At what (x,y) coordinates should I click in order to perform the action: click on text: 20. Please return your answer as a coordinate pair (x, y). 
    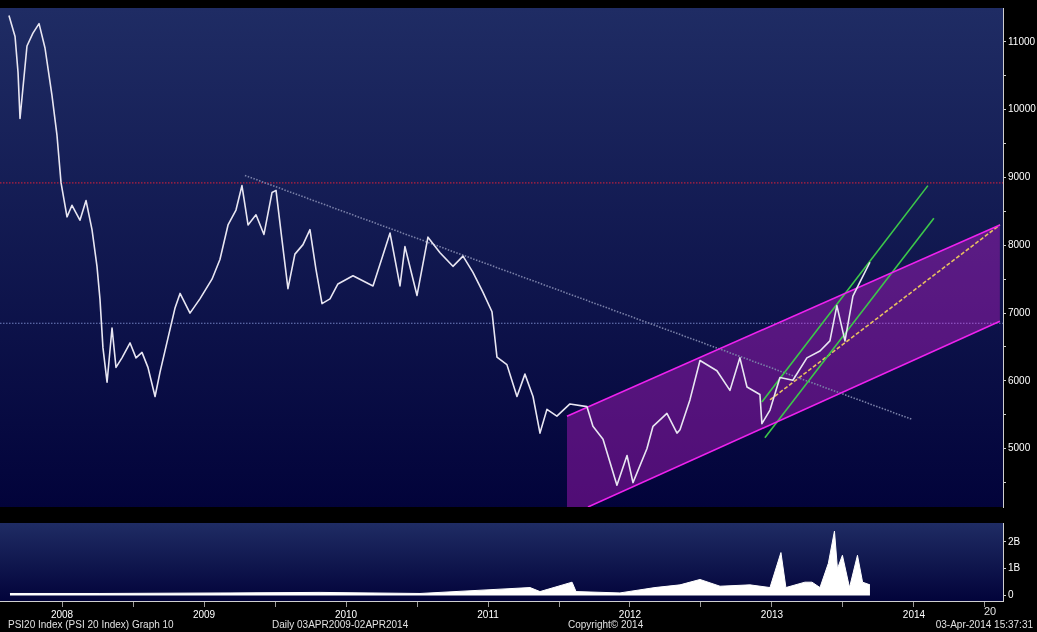
    Looking at the image, I should click on (990, 611).